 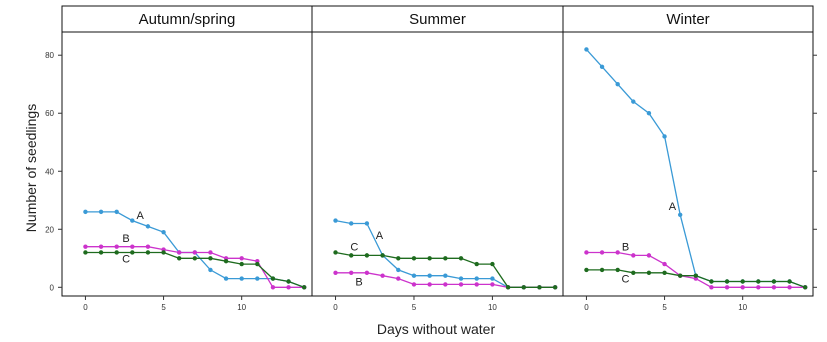 I want to click on strip-title: Autumn/spring, so click(x=187, y=19).